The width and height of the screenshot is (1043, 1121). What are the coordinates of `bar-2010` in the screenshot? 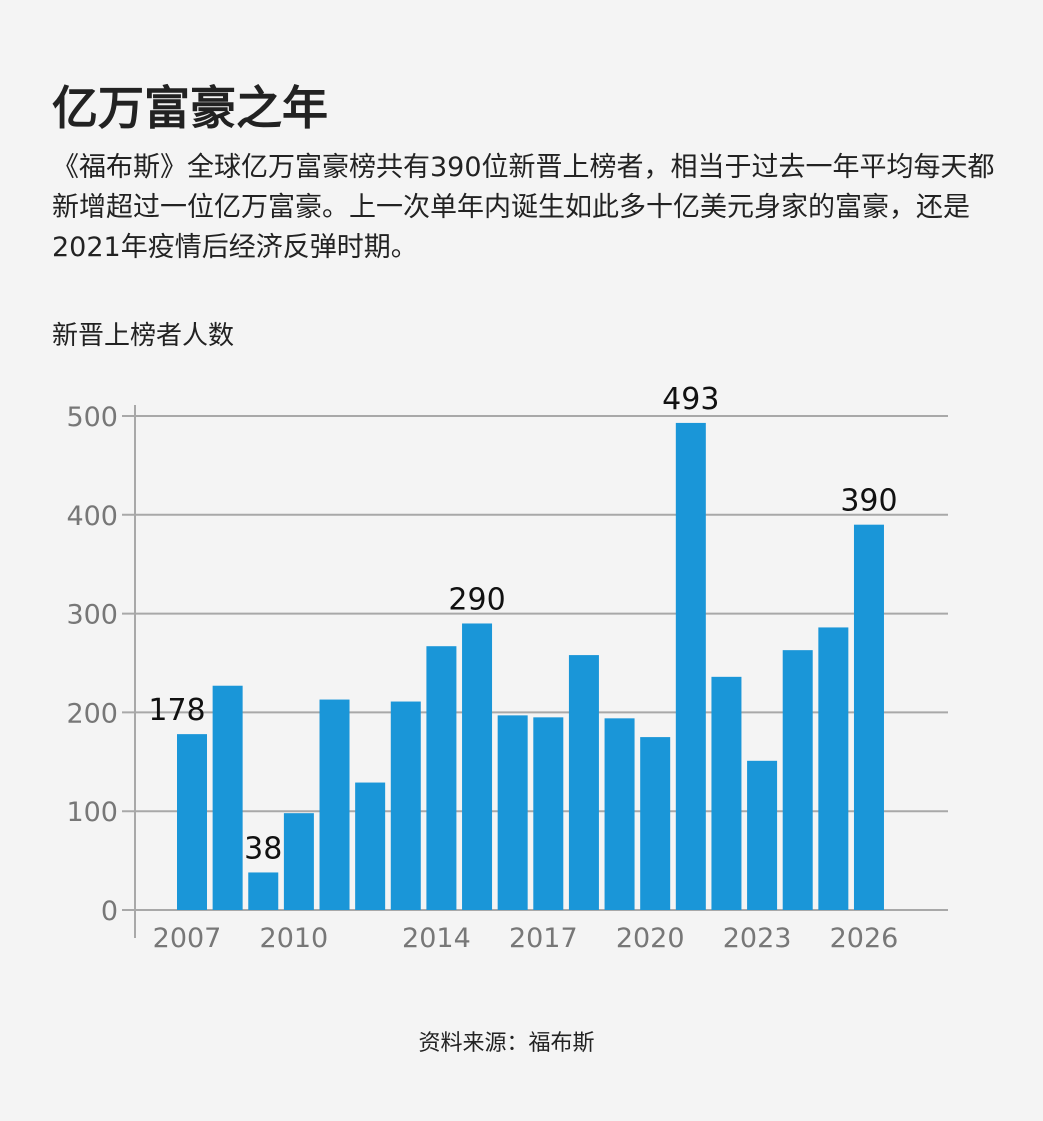 It's located at (298, 861).